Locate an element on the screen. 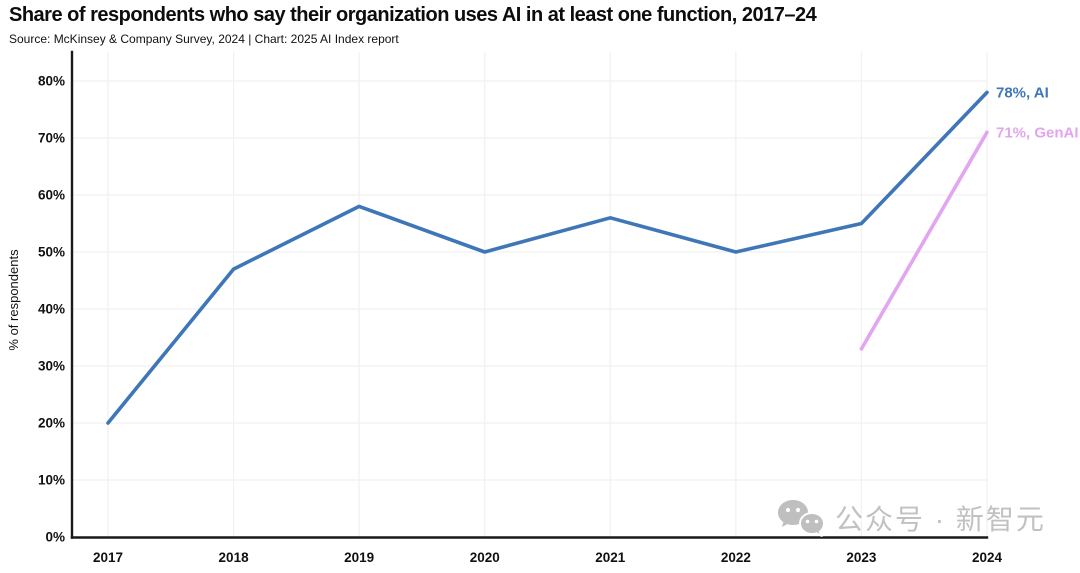  series-end-label-ai: 78%, AI is located at coordinates (1022, 92).